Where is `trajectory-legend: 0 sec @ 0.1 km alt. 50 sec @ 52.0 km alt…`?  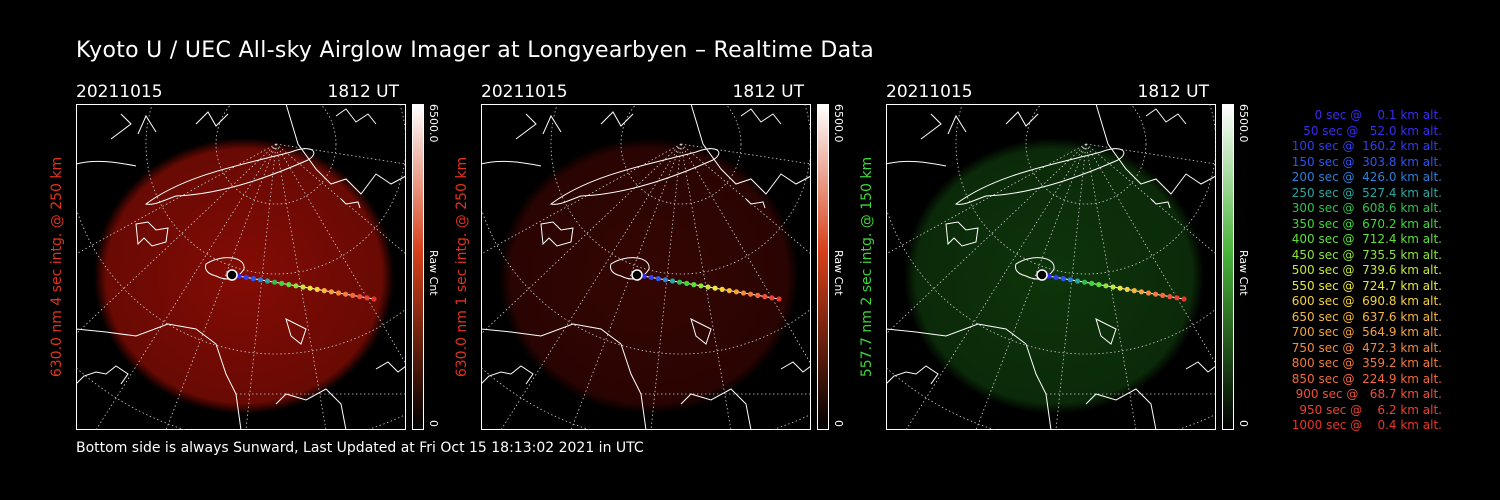
trajectory-legend: 0 sec @ 0.1 km alt. 50 sec @ 52.0 km alt… is located at coordinates (1352, 271).